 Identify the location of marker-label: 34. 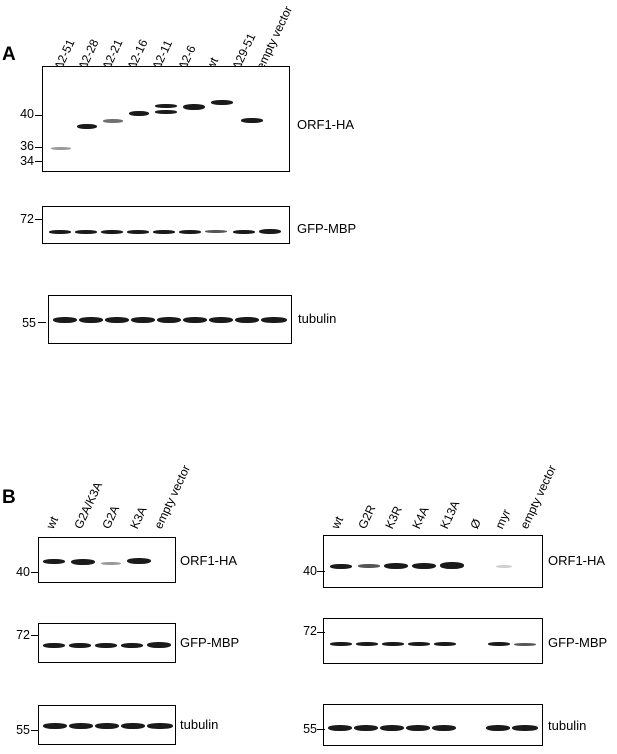
(27, 161).